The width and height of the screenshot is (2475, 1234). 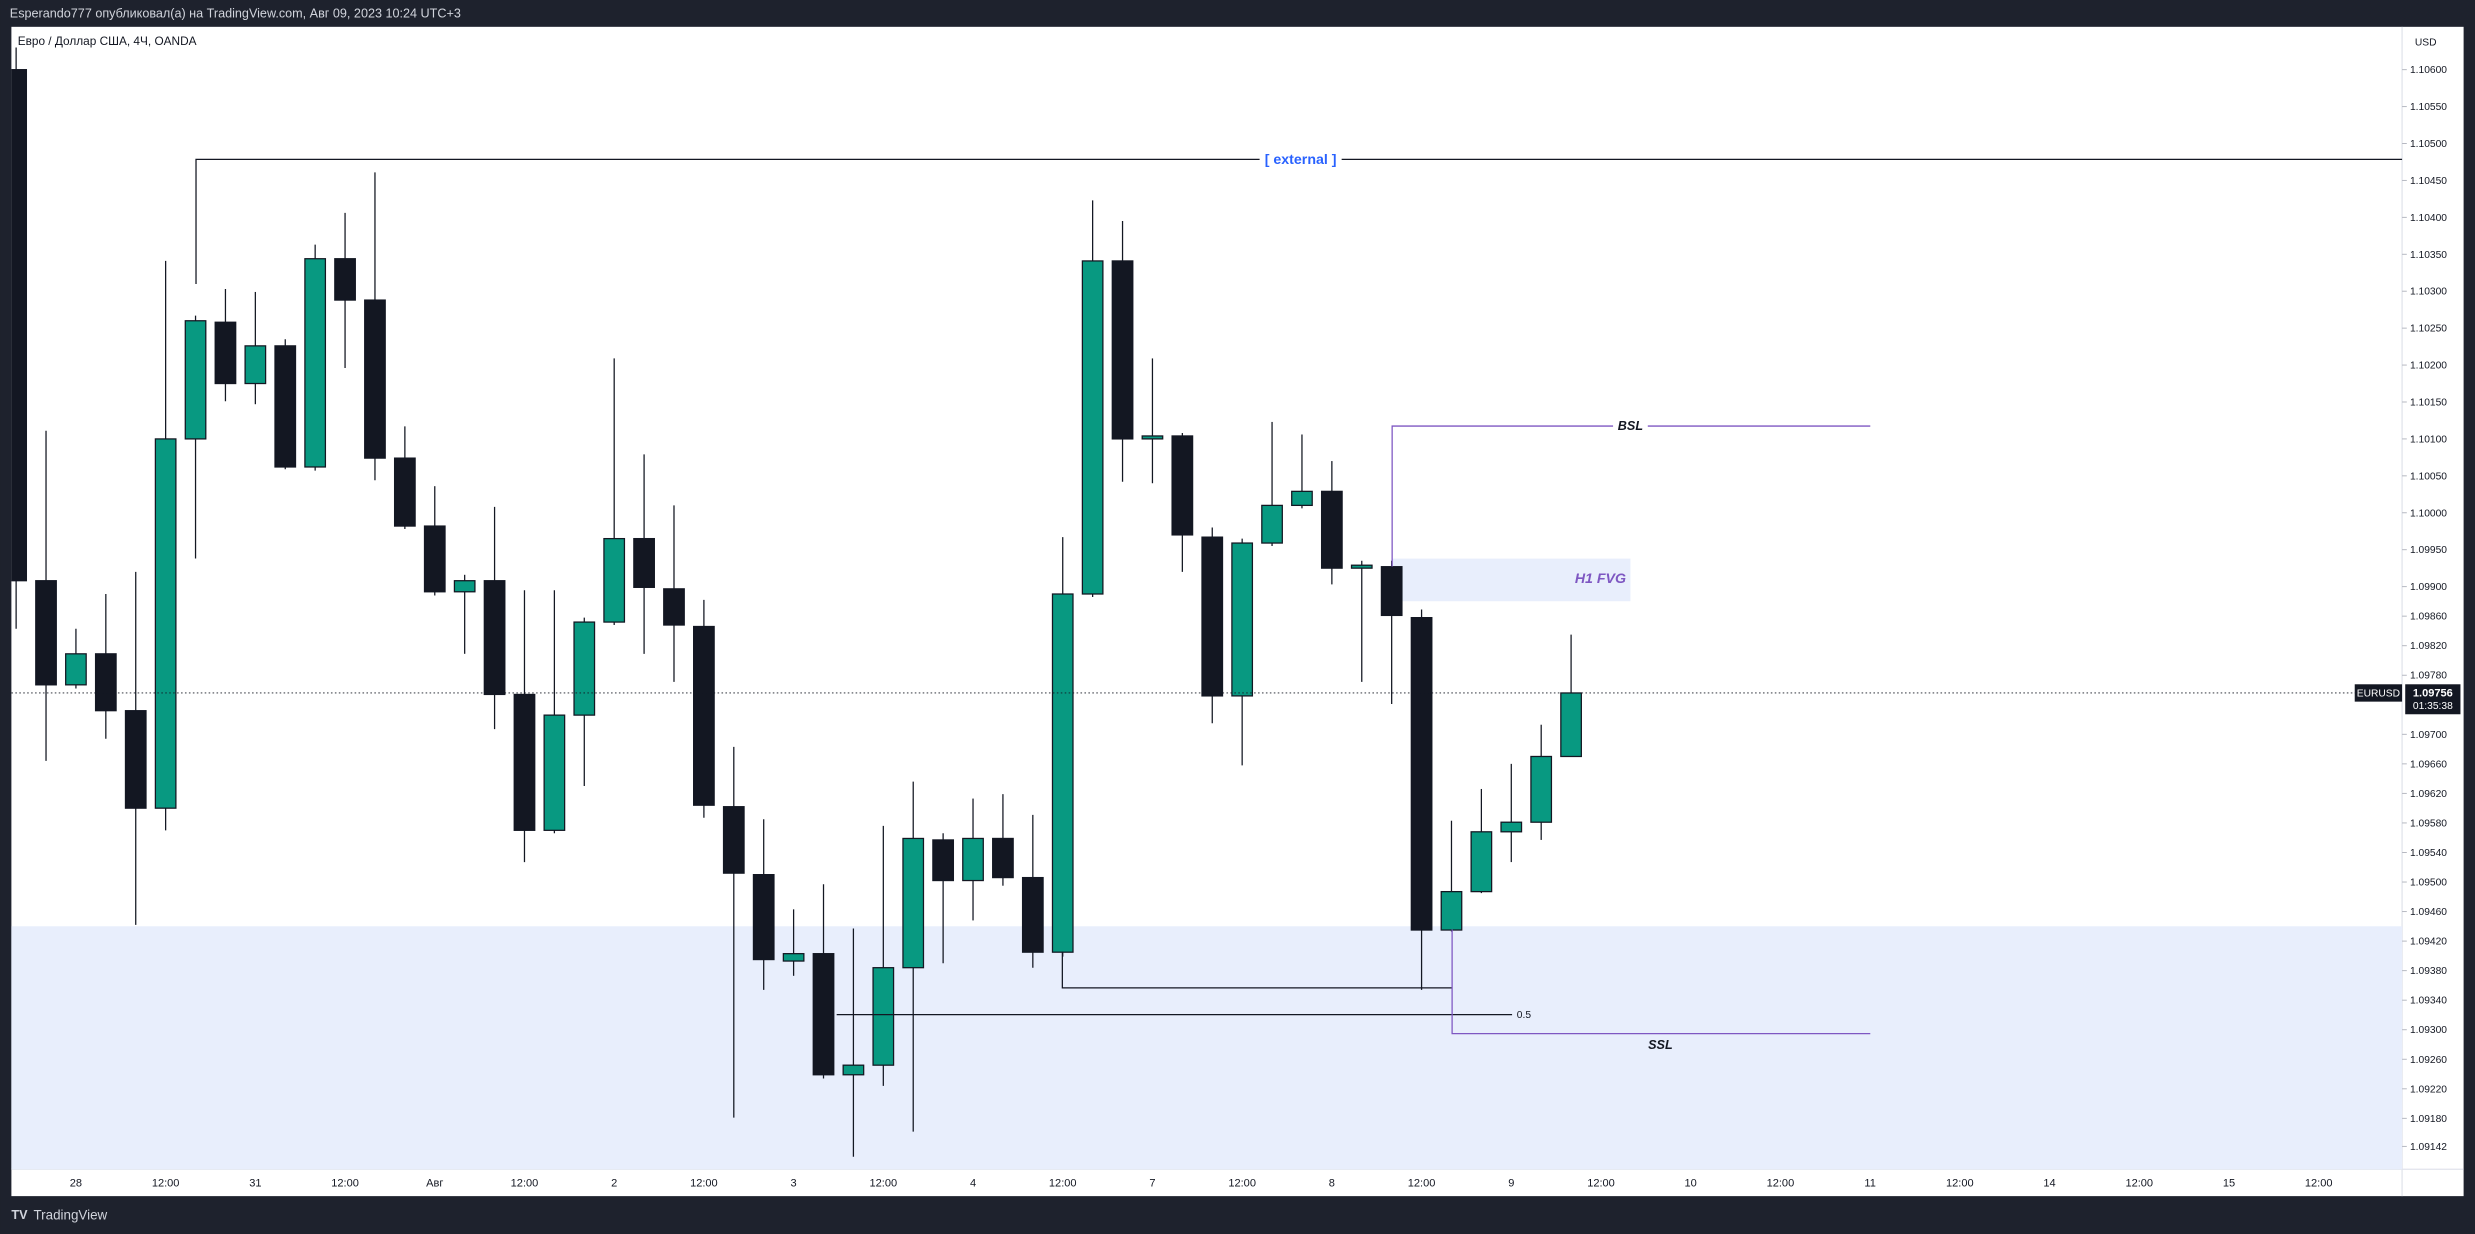 What do you see at coordinates (2428, 912) in the screenshot?
I see `y-tick-label: 1.09460` at bounding box center [2428, 912].